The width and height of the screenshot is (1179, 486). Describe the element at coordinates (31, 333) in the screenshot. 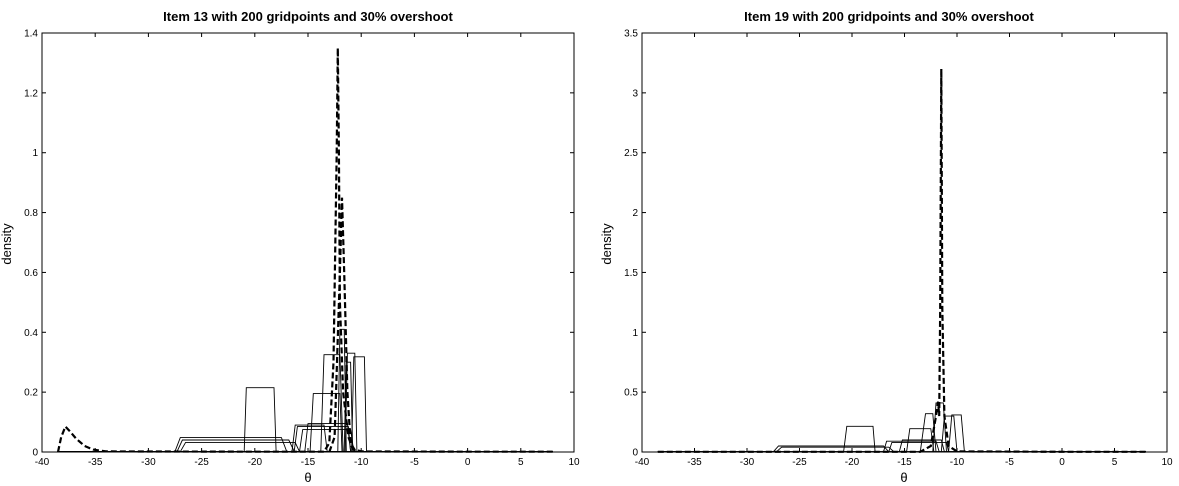

I see `y-tick-label: 0.4` at that location.